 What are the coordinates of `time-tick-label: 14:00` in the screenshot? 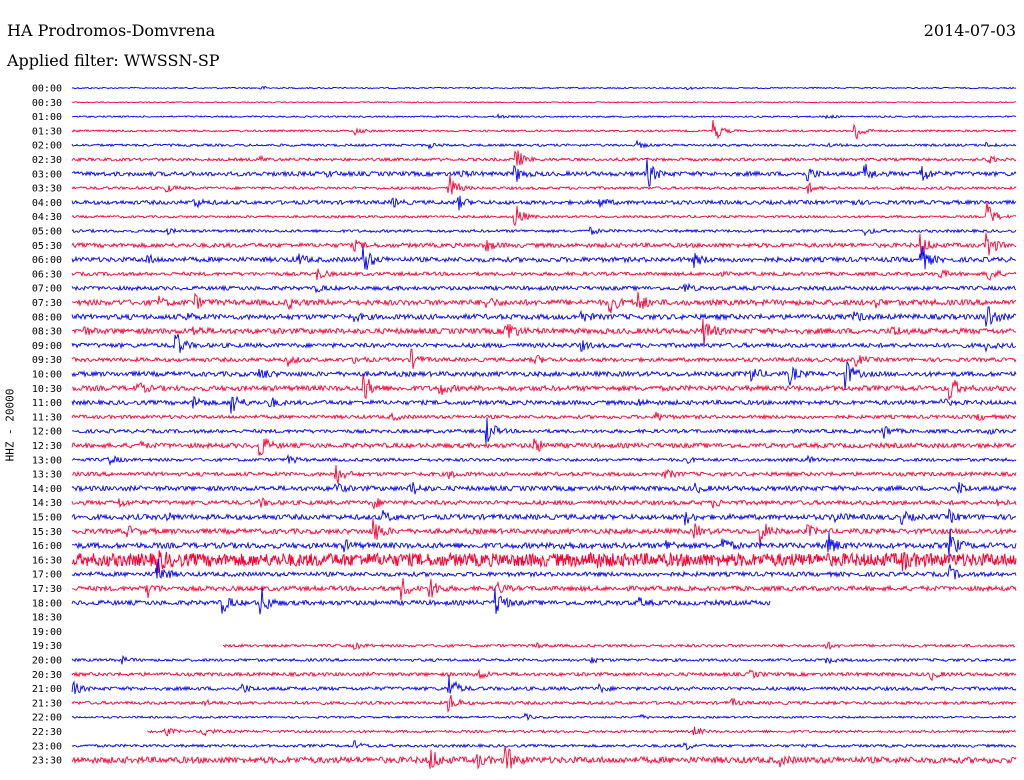 It's located at (47, 489).